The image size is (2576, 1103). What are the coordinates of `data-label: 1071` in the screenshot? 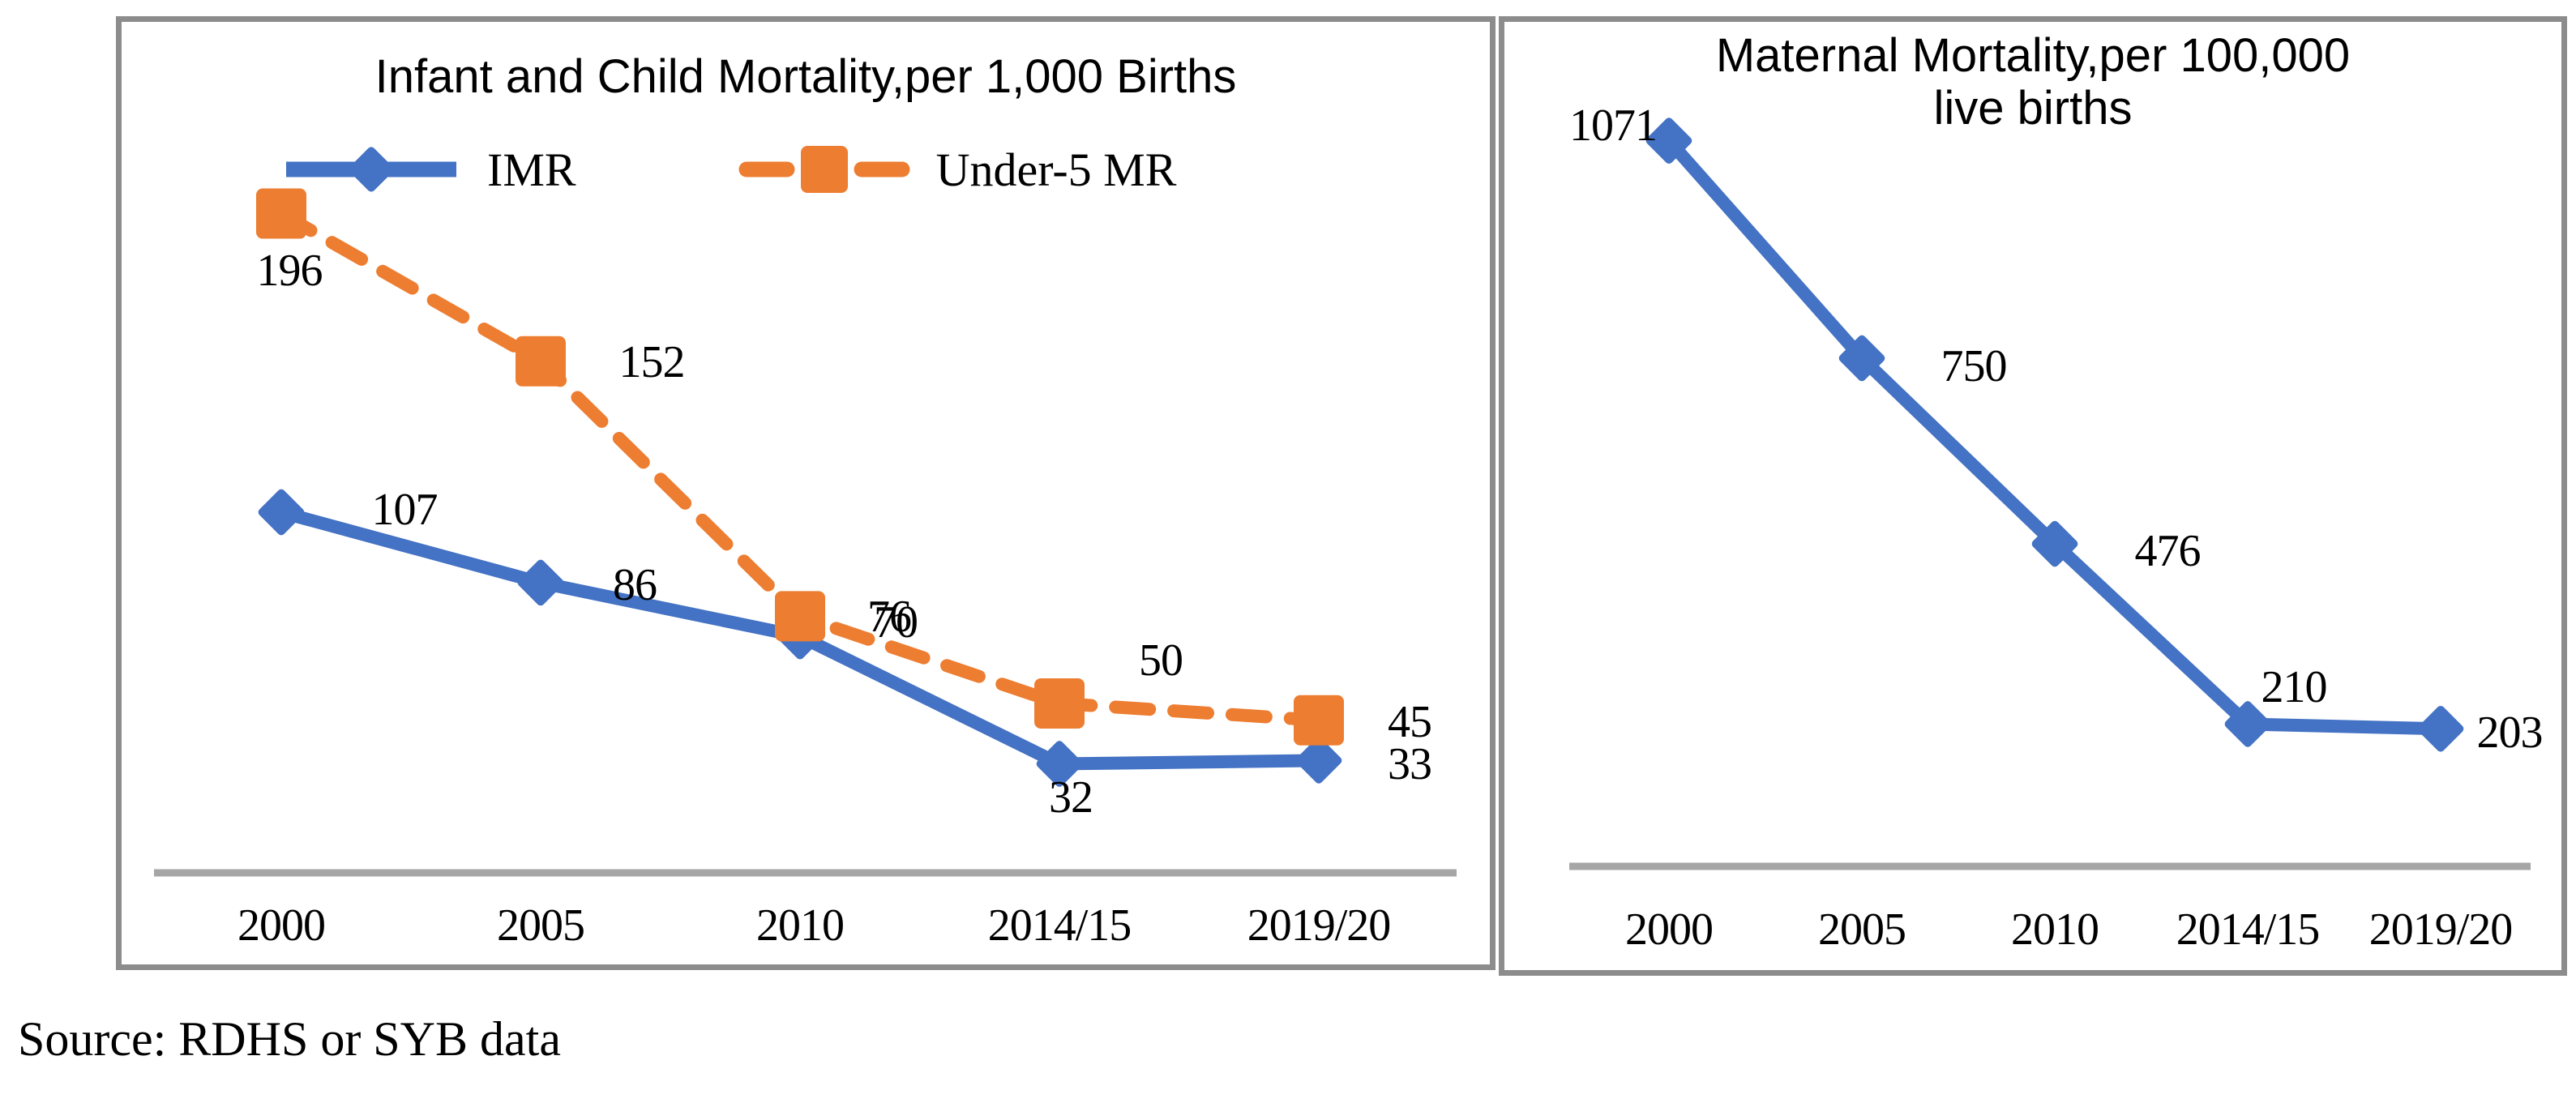 It's located at (1613, 126).